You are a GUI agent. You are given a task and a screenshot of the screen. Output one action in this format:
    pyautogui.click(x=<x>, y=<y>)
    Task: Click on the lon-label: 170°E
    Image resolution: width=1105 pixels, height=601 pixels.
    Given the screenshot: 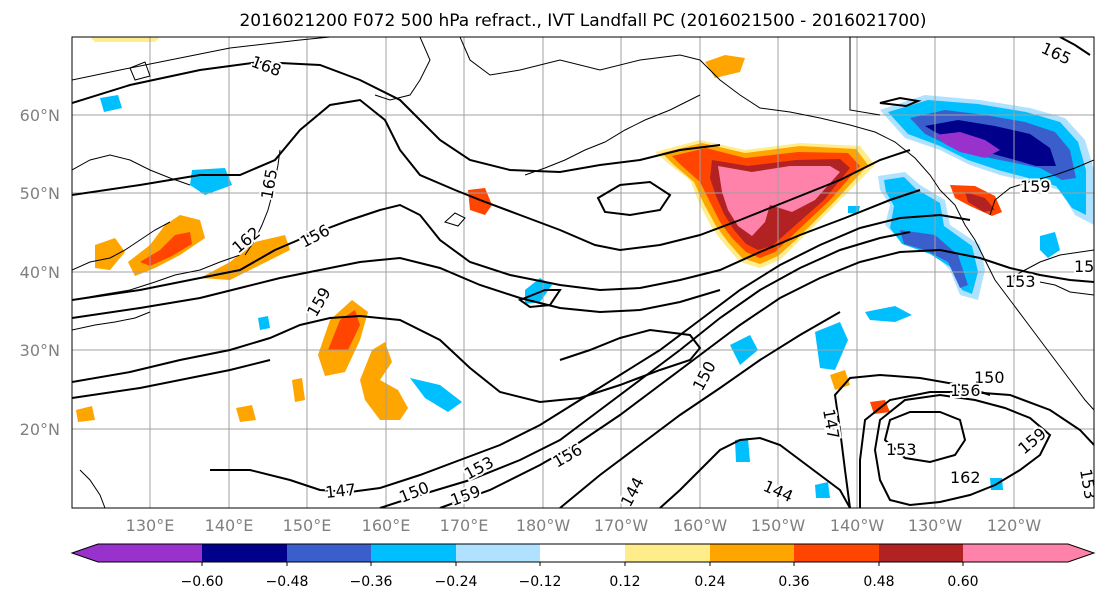 What is the action you would take?
    pyautogui.click(x=464, y=525)
    